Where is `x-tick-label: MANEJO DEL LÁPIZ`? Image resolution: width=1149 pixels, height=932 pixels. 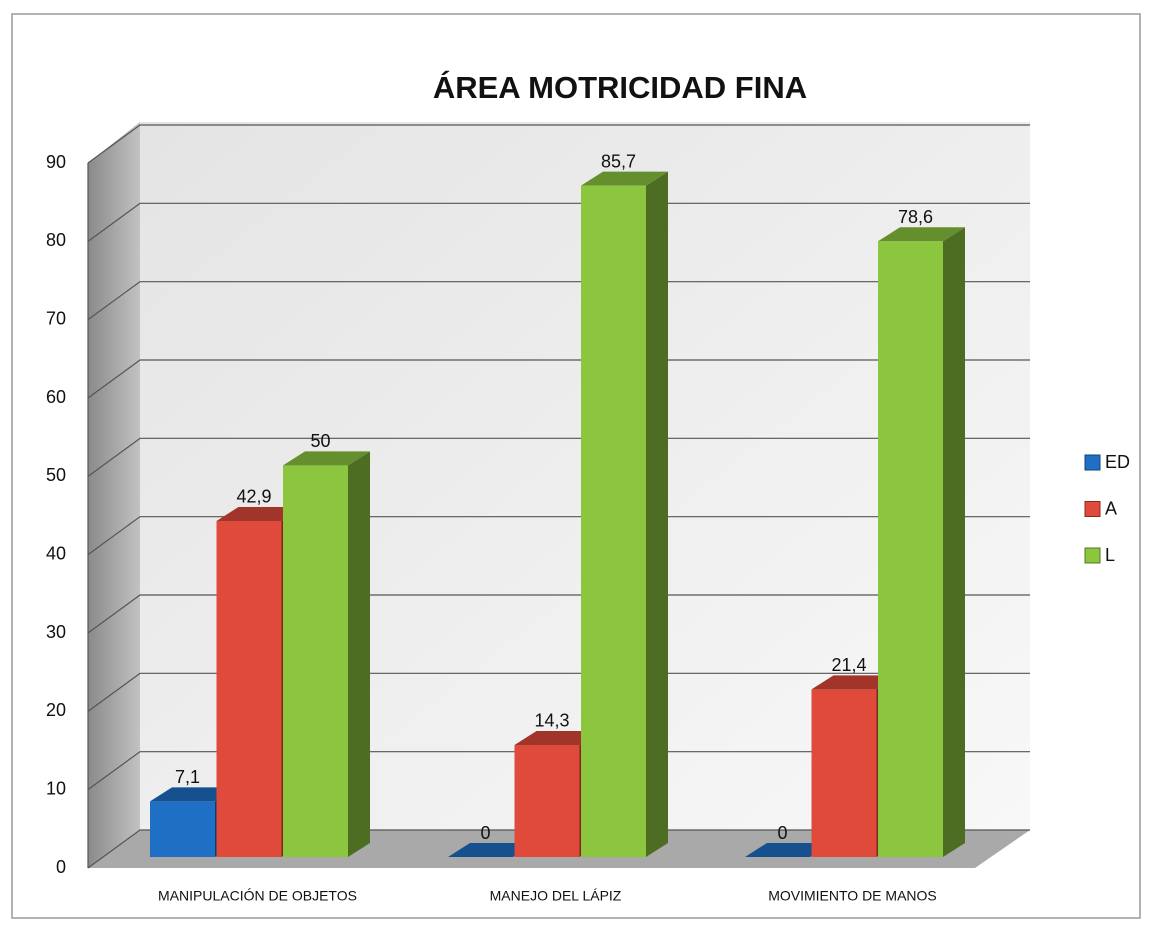
x-tick-label: MANEJO DEL LÁPIZ is located at coordinates (556, 896).